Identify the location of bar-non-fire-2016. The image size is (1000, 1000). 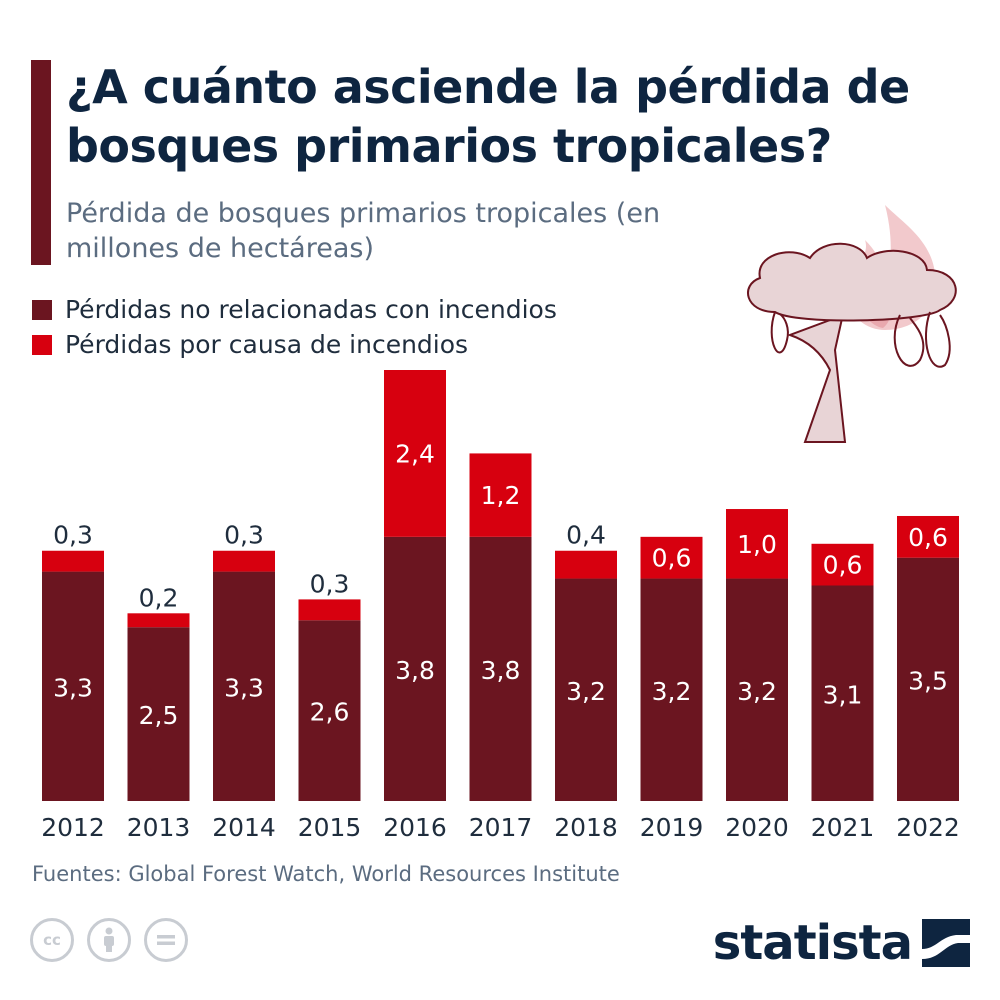
(415, 668).